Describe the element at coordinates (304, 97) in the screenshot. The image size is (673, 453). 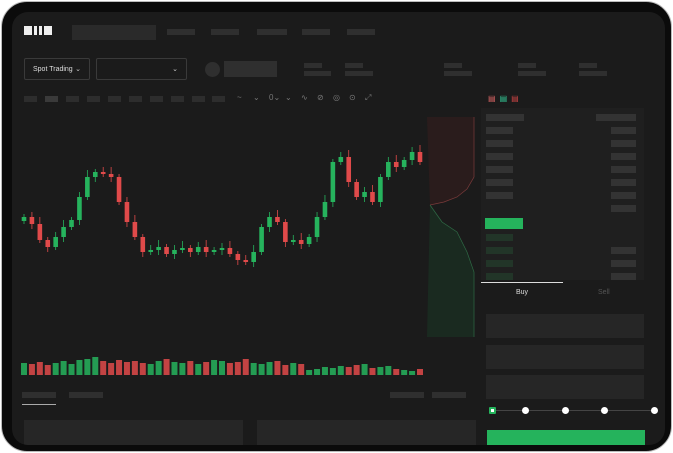
I see `chart-tool-icon: ∿` at that location.